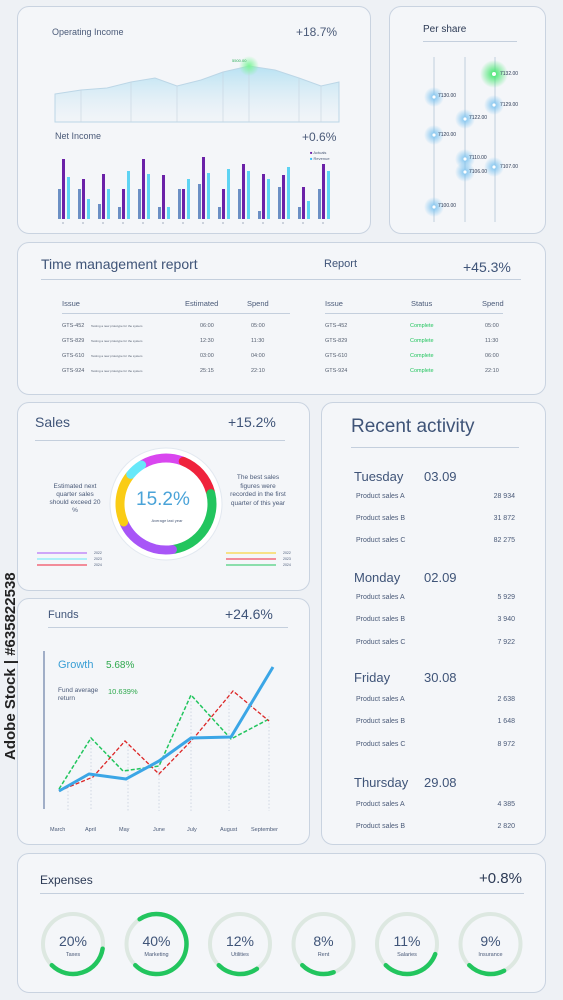  Describe the element at coordinates (78, 136) in the screenshot. I see `net-income-title: Net Income` at that location.